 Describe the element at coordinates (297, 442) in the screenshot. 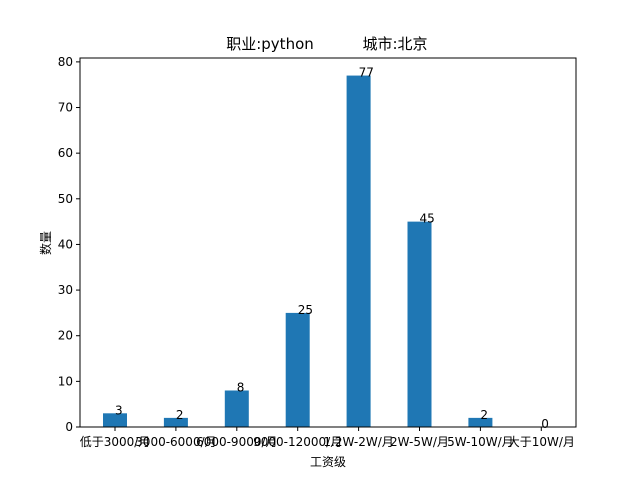

I see `x-tick-label: 9000-12000/月` at that location.